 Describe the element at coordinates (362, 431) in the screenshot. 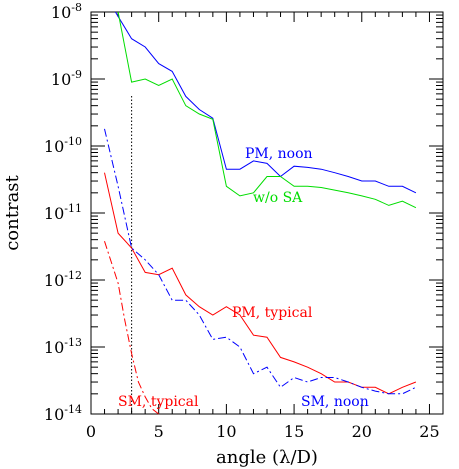

I see `x-tick-label: 20` at that location.